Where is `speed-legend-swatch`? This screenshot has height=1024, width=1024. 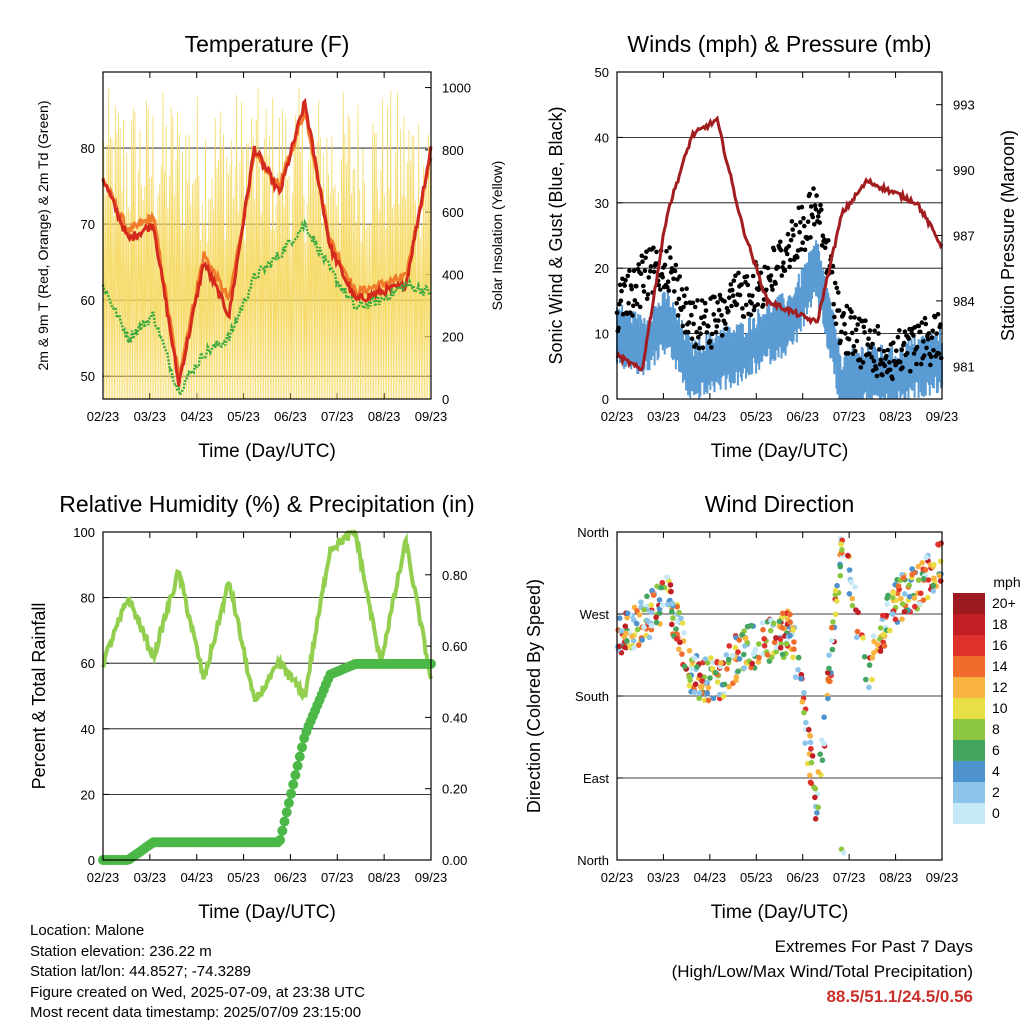
speed-legend-swatch is located at coordinates (969, 603).